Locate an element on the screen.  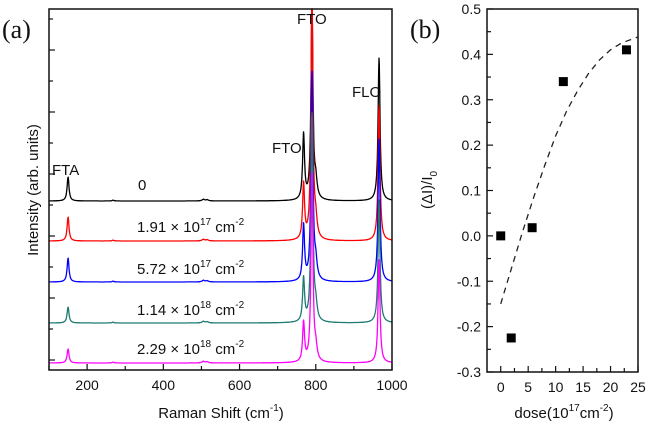
y-ticks: -0.3 -0.2 -0.1 0.0 0.1 0.2 0.3 0.4 0.5 is located at coordinates (475, 190).